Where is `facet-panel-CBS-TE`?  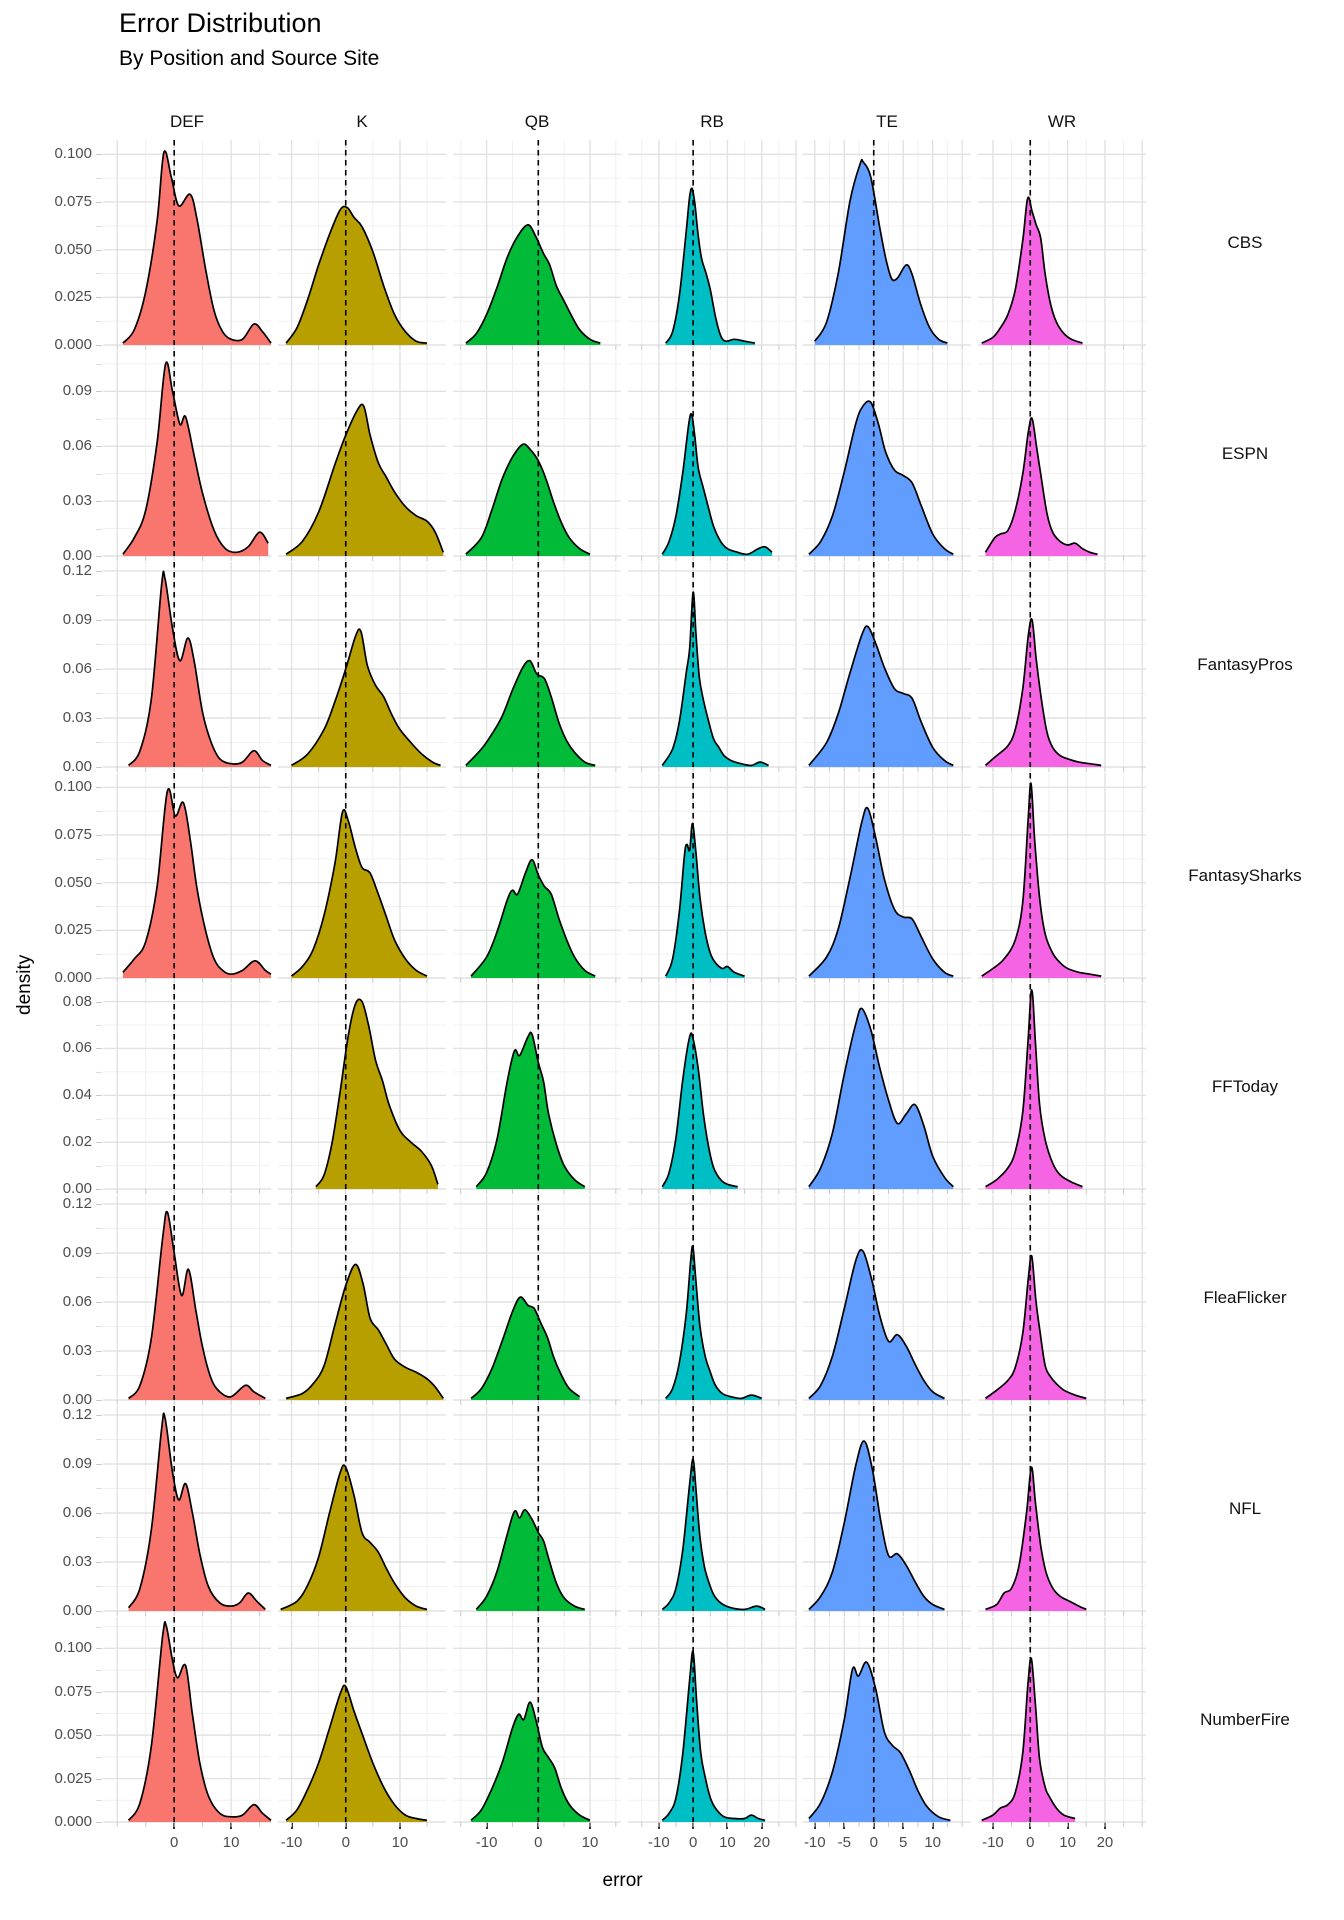 facet-panel-CBS-TE is located at coordinates (887, 245).